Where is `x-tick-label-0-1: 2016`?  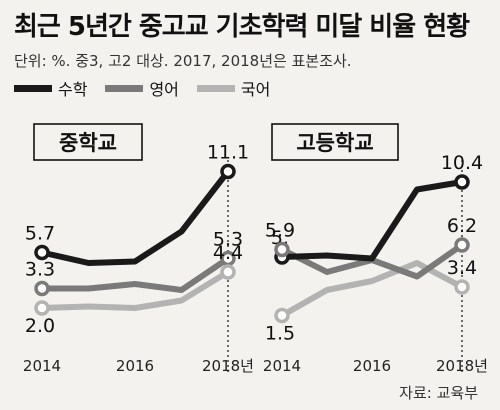 x-tick-label-0-1: 2016 is located at coordinates (135, 366).